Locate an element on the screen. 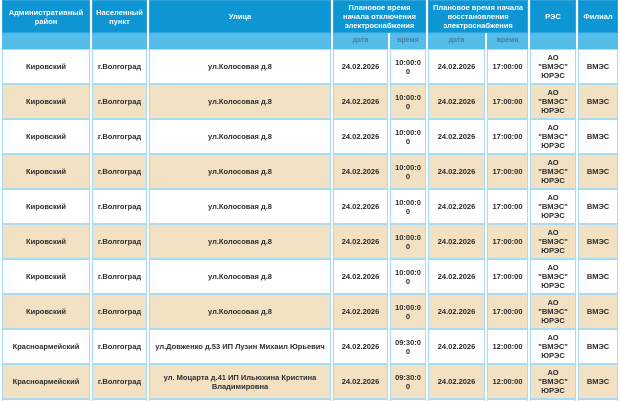 The image size is (620, 401). col-header-branch: Филиал is located at coordinates (598, 16).